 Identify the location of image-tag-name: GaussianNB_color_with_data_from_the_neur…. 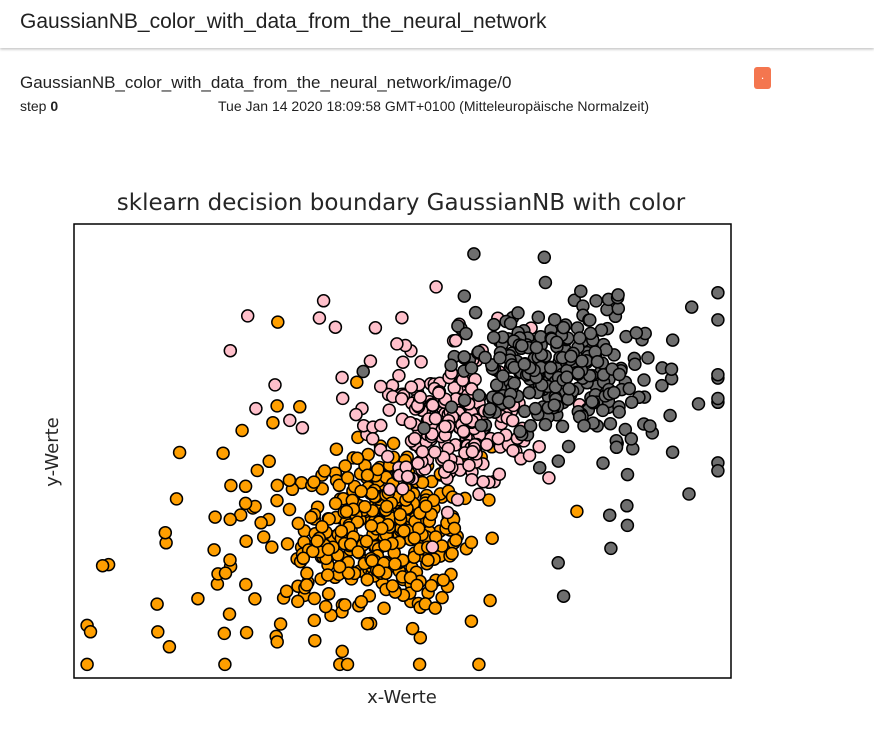
(266, 82).